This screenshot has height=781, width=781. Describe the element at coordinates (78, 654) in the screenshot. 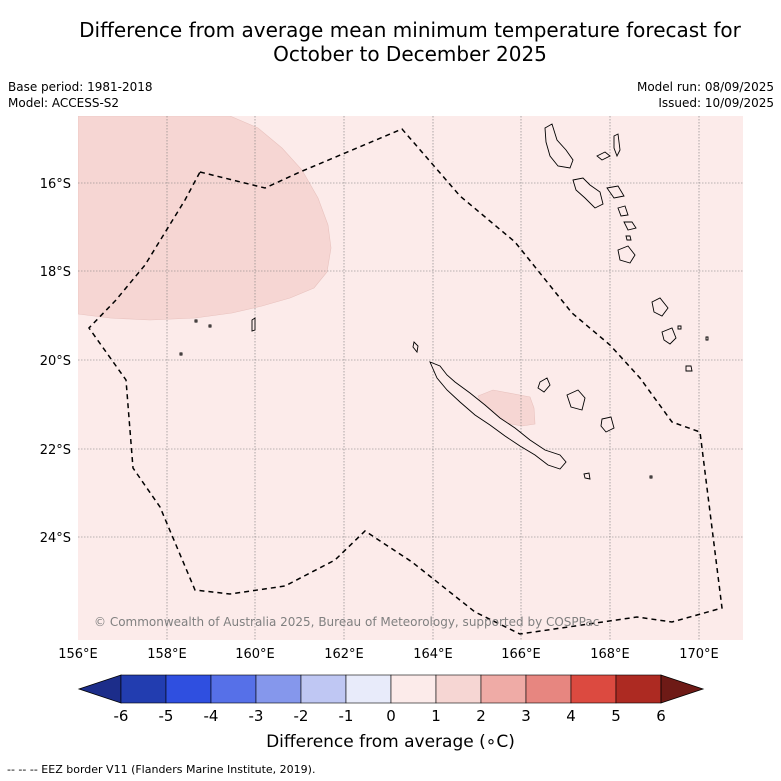

I see `lon-label-156e: 156°E` at that location.